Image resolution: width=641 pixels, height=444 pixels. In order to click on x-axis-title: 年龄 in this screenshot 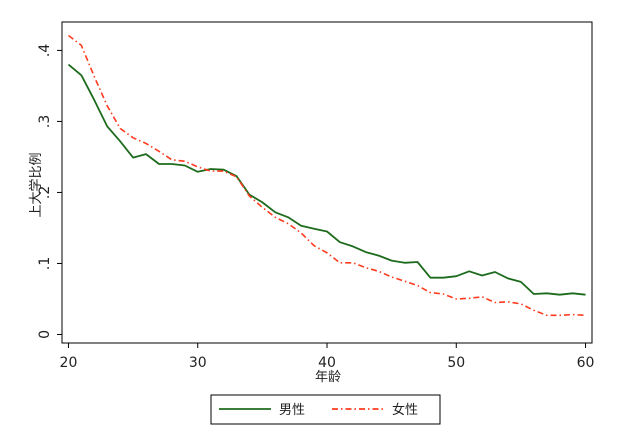, I will do `click(328, 377)`.